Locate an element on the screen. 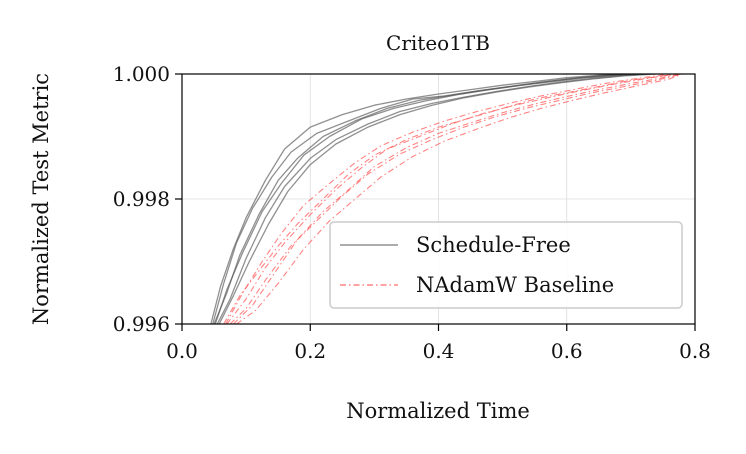 This screenshot has width=746, height=454. y-ticks: 0.996 0.998 1.000 is located at coordinates (147, 199).